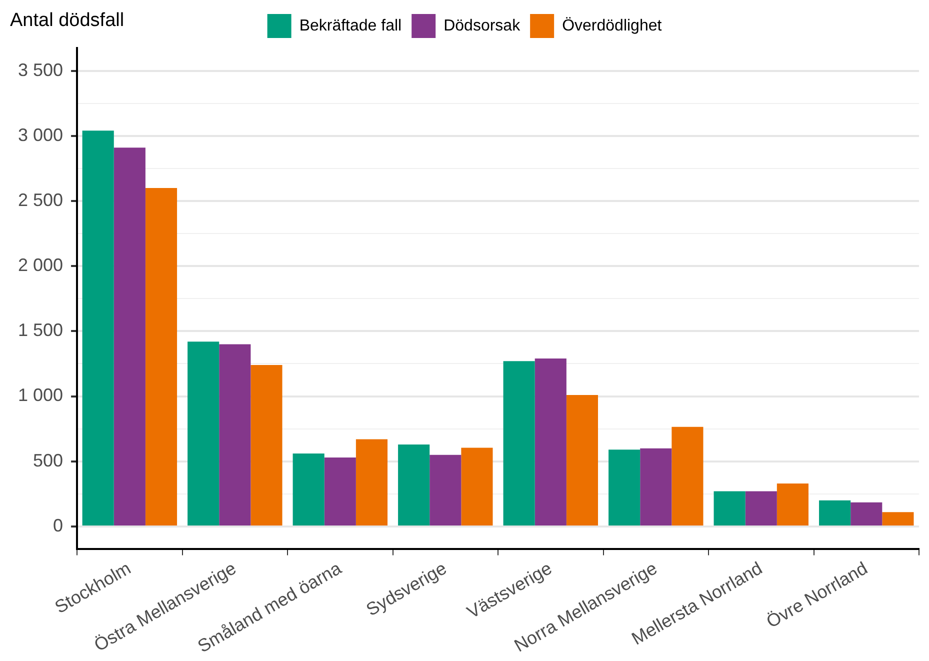 The image size is (929, 661). What do you see at coordinates (41, 134) in the screenshot?
I see `y-tick-label: 3 000` at bounding box center [41, 134].